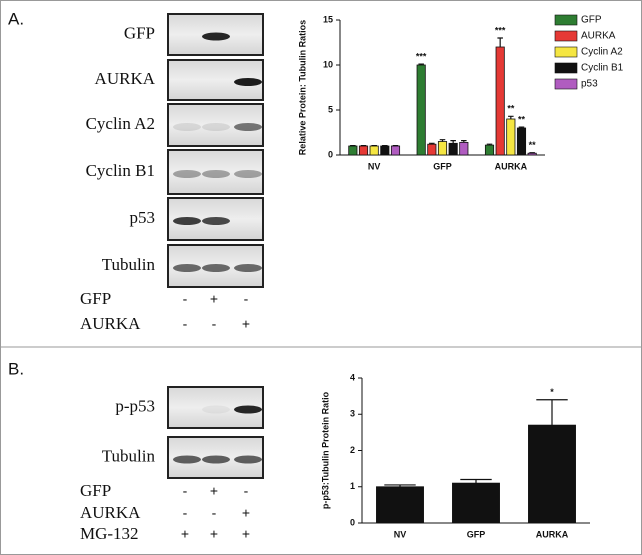 The height and width of the screenshot is (555, 642). What do you see at coordinates (139, 32) in the screenshot?
I see `blot-label: GFP` at bounding box center [139, 32].